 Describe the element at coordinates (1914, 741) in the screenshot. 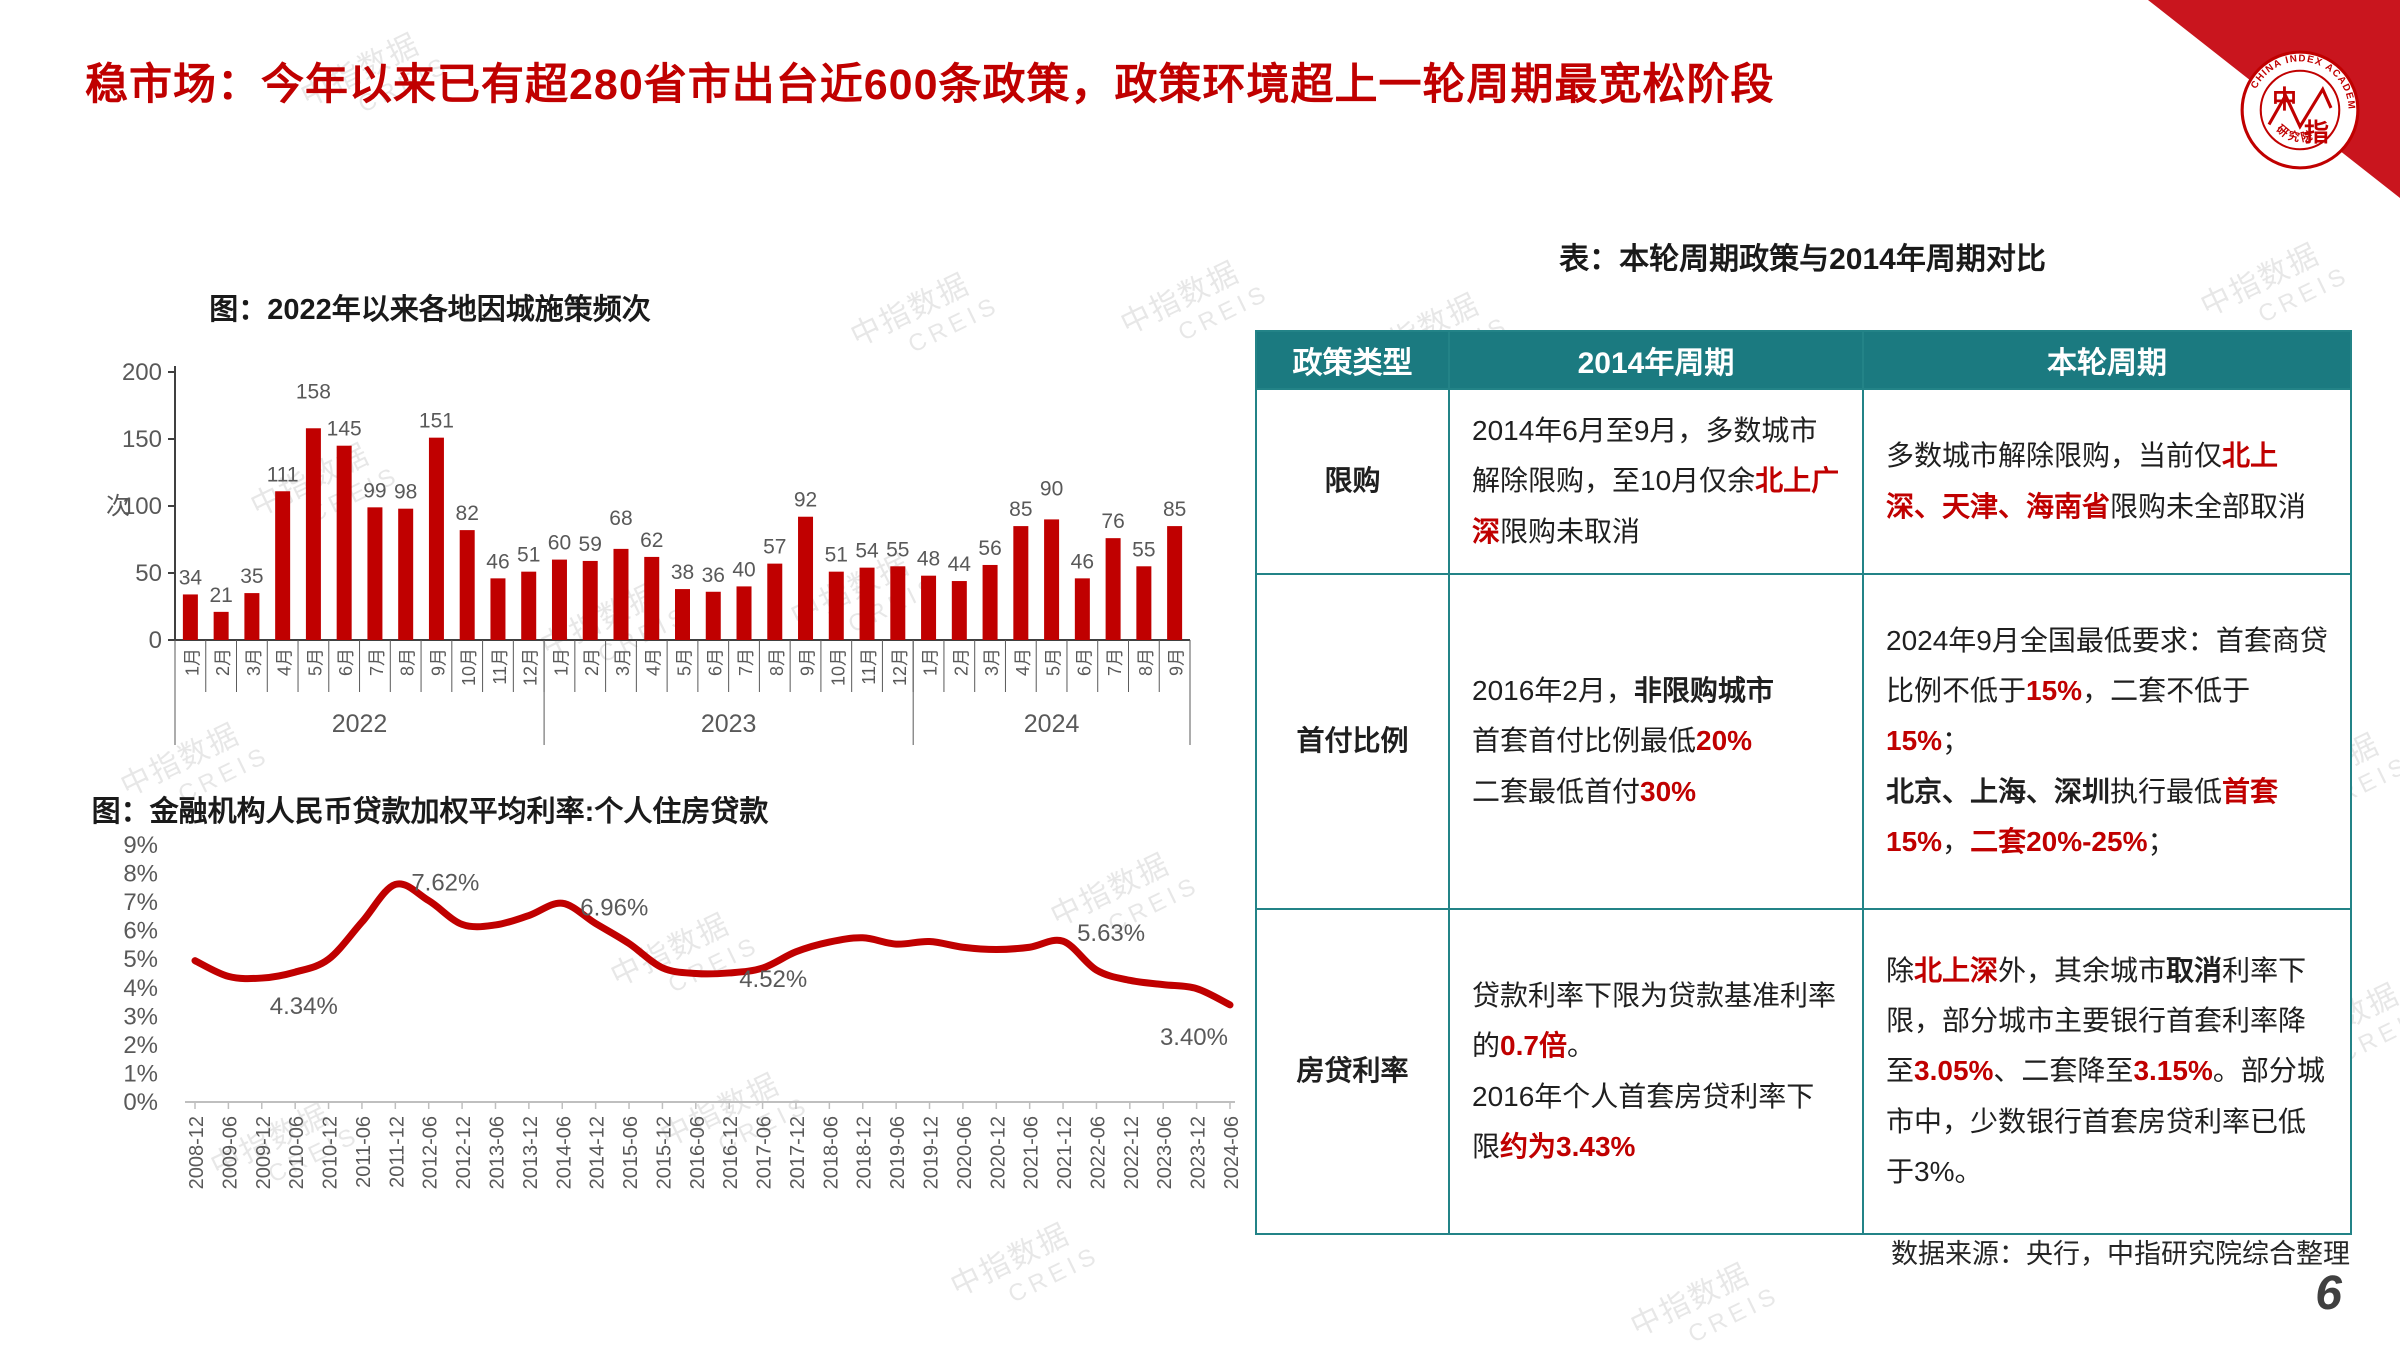

I see `highlight-text: 15%` at that location.